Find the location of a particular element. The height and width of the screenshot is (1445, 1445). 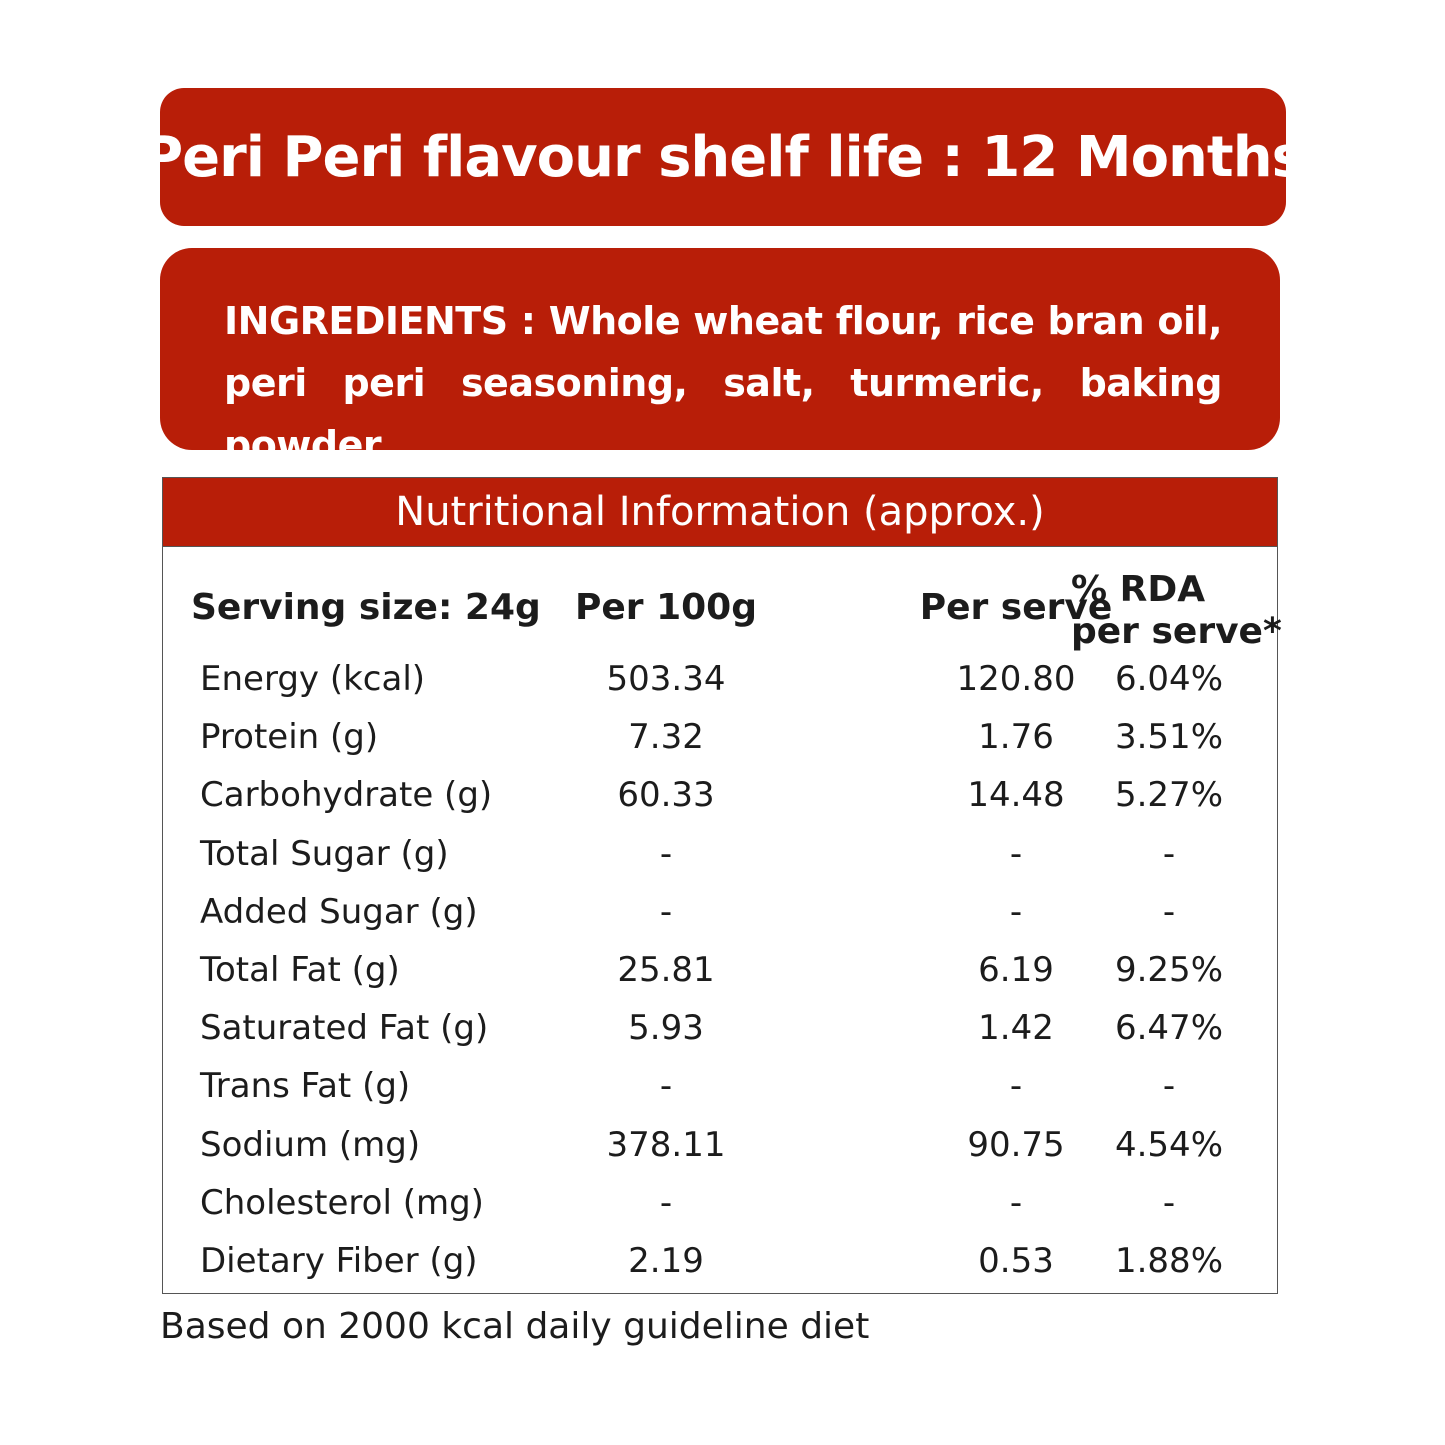

table-row: Saturated Fat (g) 5.93 1.42 6.47% is located at coordinates (720, 1028).